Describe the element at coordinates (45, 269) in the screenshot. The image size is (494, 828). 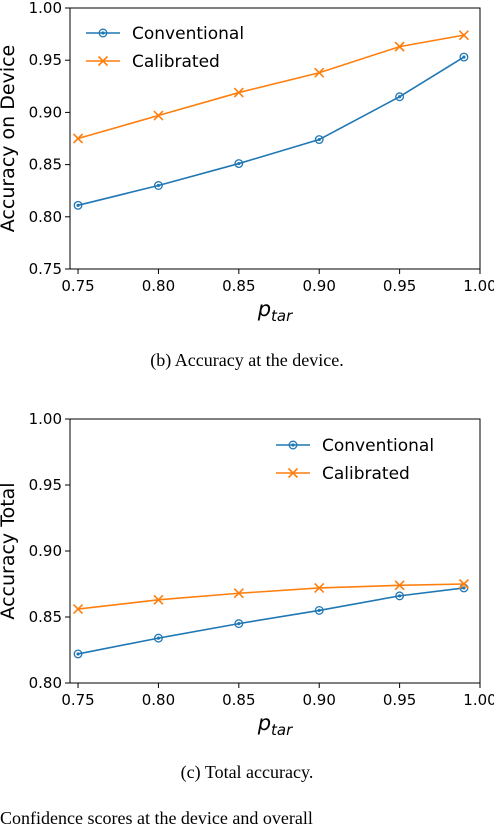
I see `y-tick-label: 0.75` at that location.